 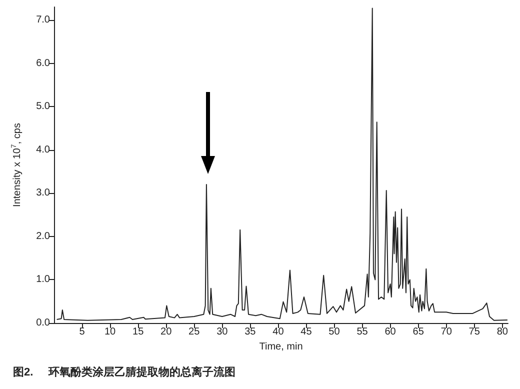 I want to click on y-tick-label: 3.0, so click(x=43, y=193).